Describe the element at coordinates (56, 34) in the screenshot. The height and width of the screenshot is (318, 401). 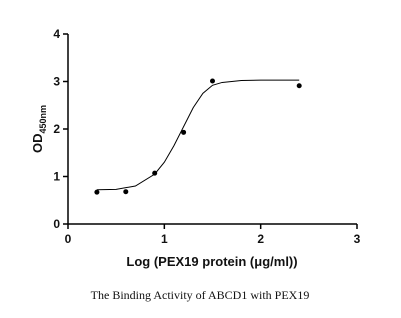
I see `y-tick-label: 4` at that location.